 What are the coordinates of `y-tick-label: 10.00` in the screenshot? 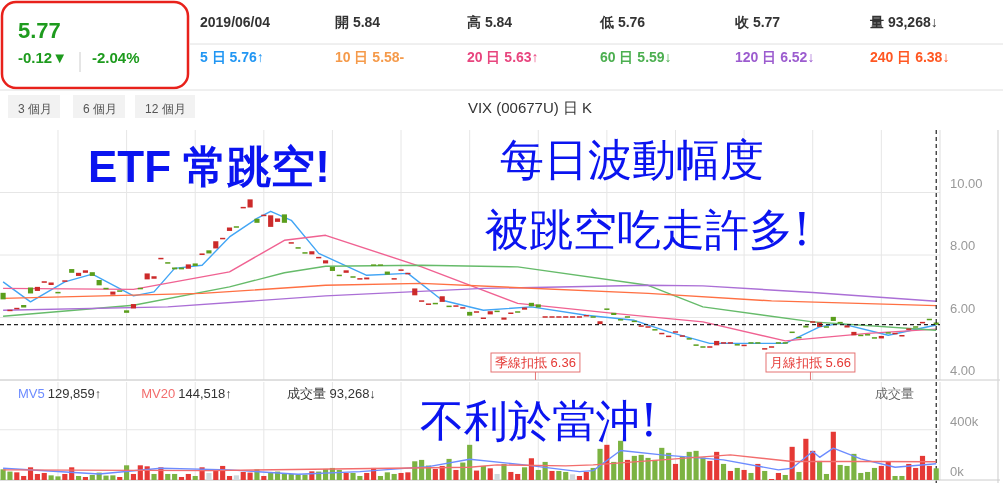 It's located at (966, 183).